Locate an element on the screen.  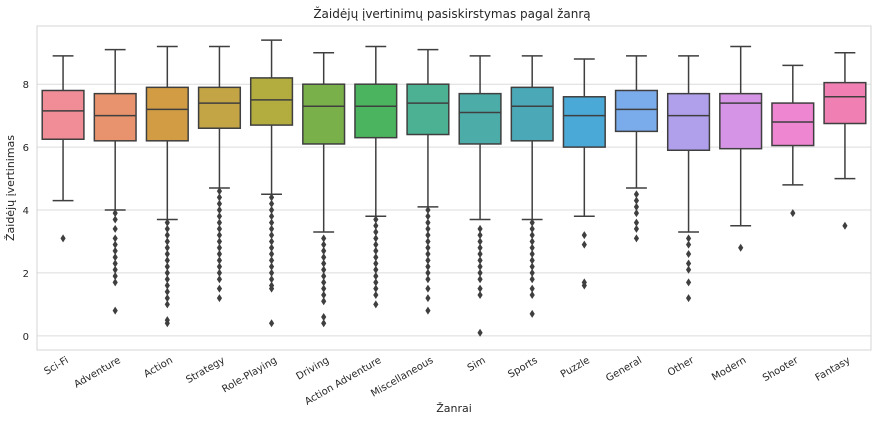
box-action is located at coordinates (167, 186).